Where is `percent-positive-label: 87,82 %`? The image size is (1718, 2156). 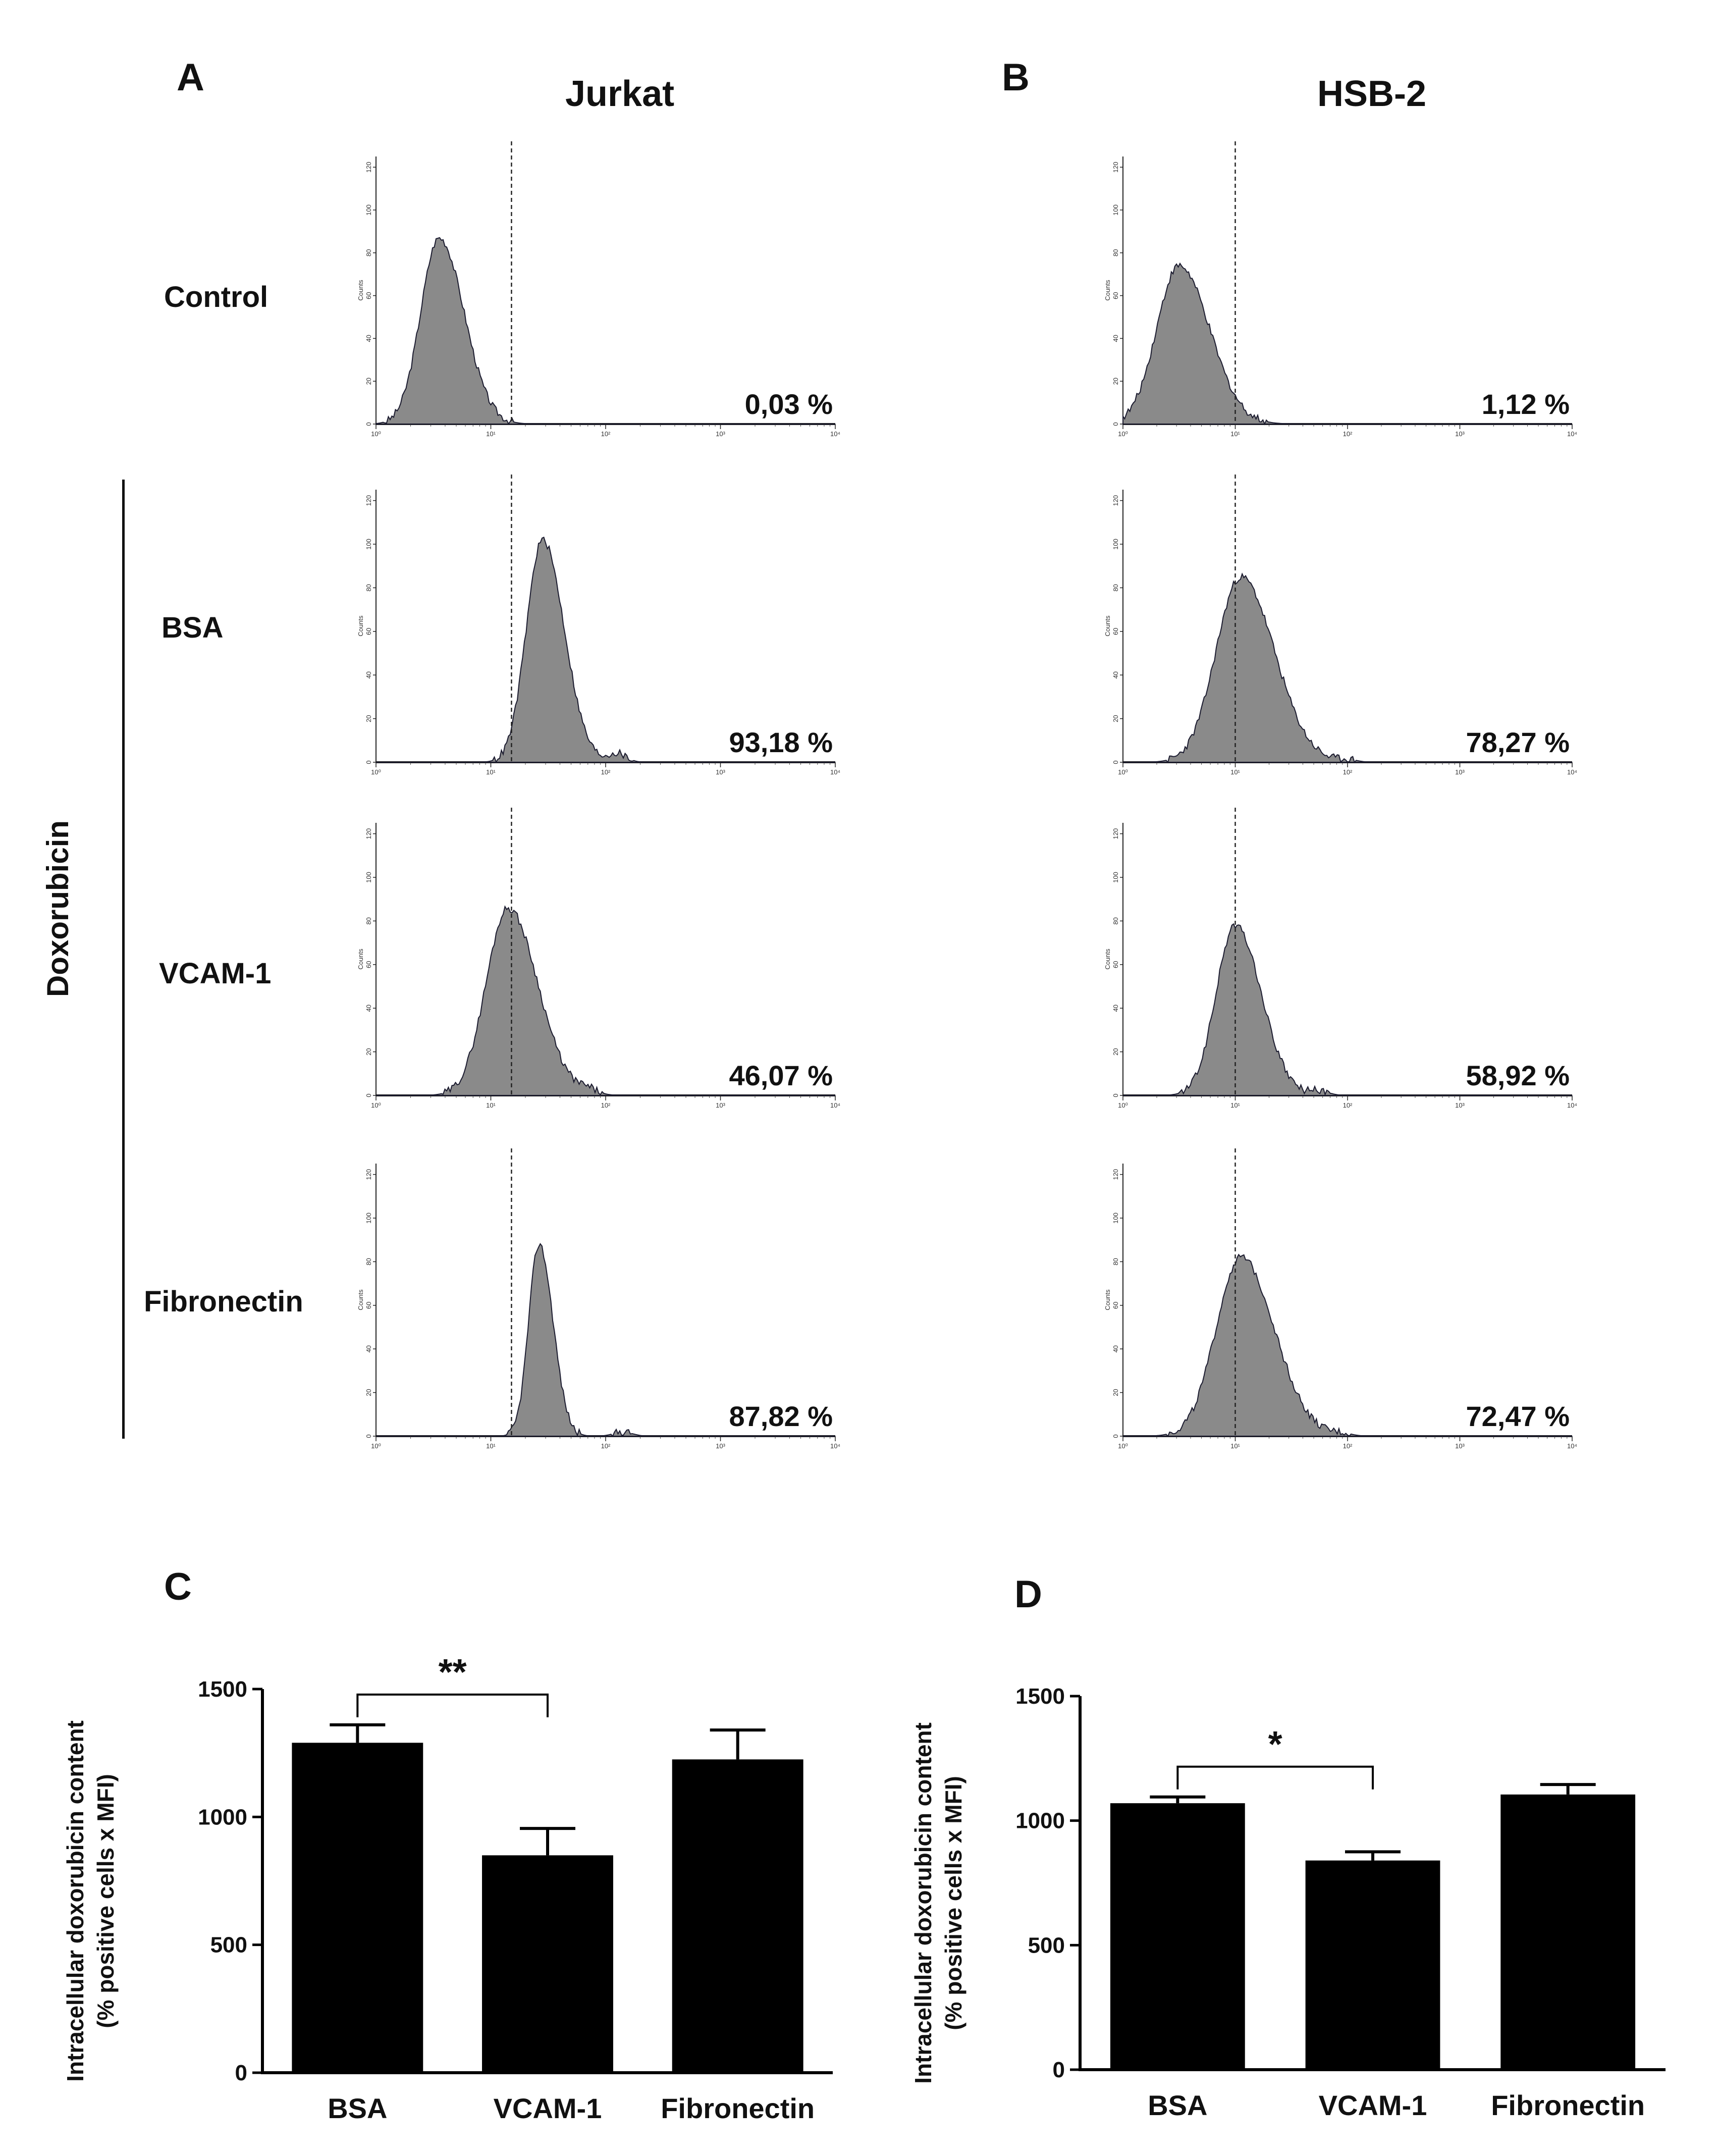 percent-positive-label: 87,82 % is located at coordinates (781, 1416).